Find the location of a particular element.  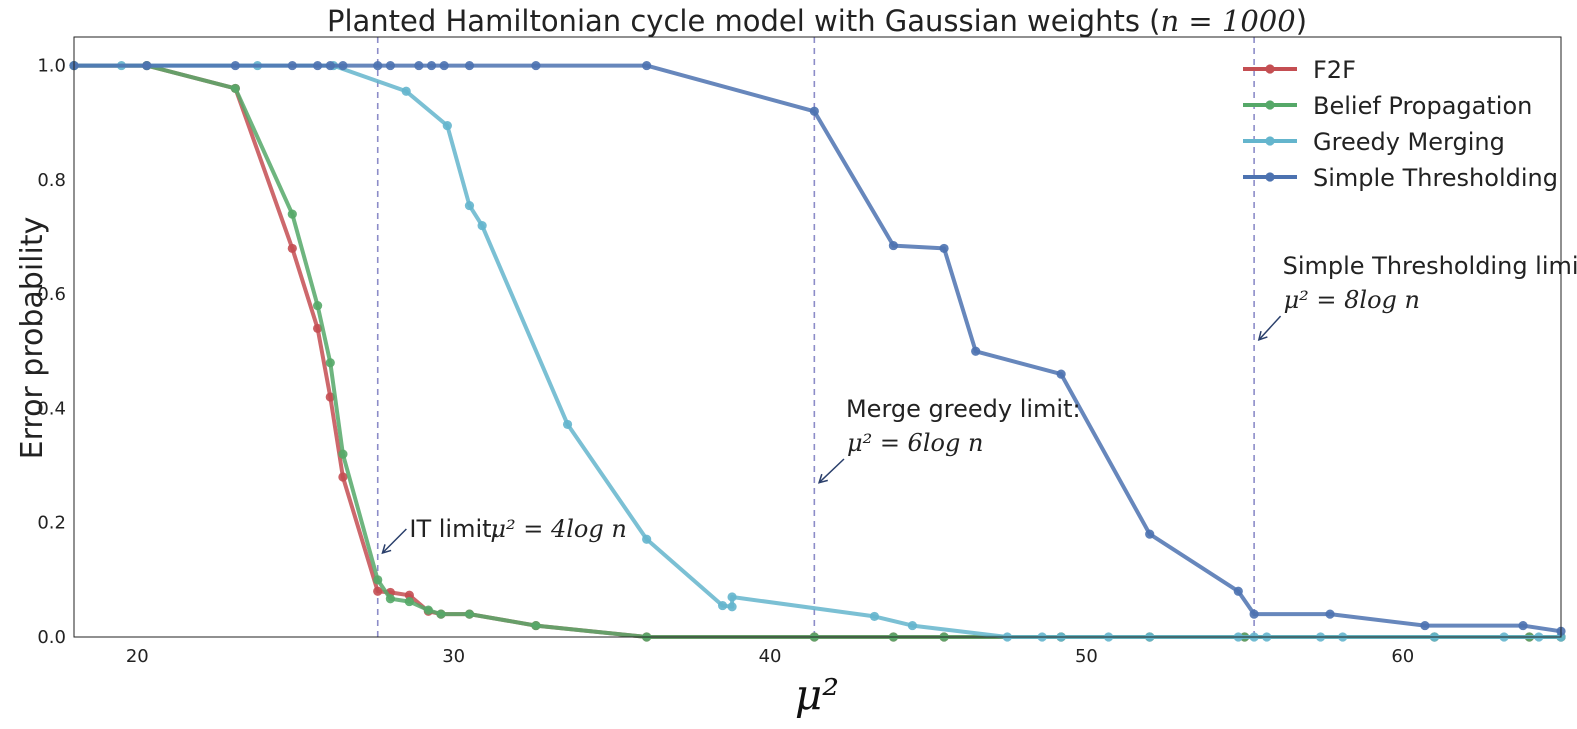

legend-item: Greedy Merging is located at coordinates (1374, 142).